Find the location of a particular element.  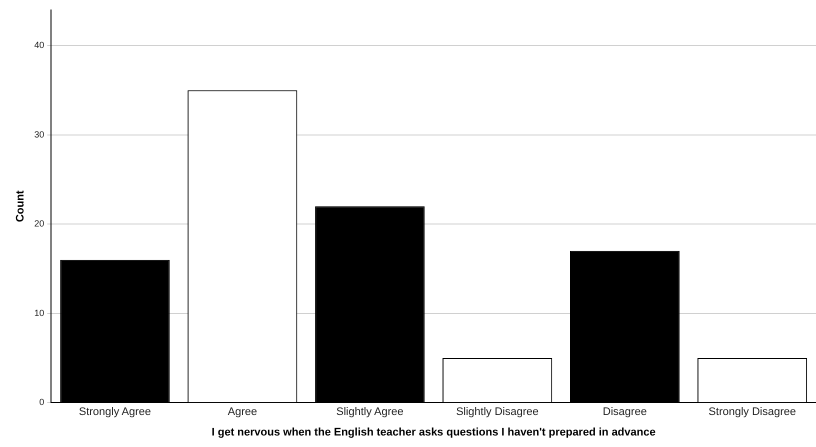

x-tick-label: Agree is located at coordinates (243, 412).